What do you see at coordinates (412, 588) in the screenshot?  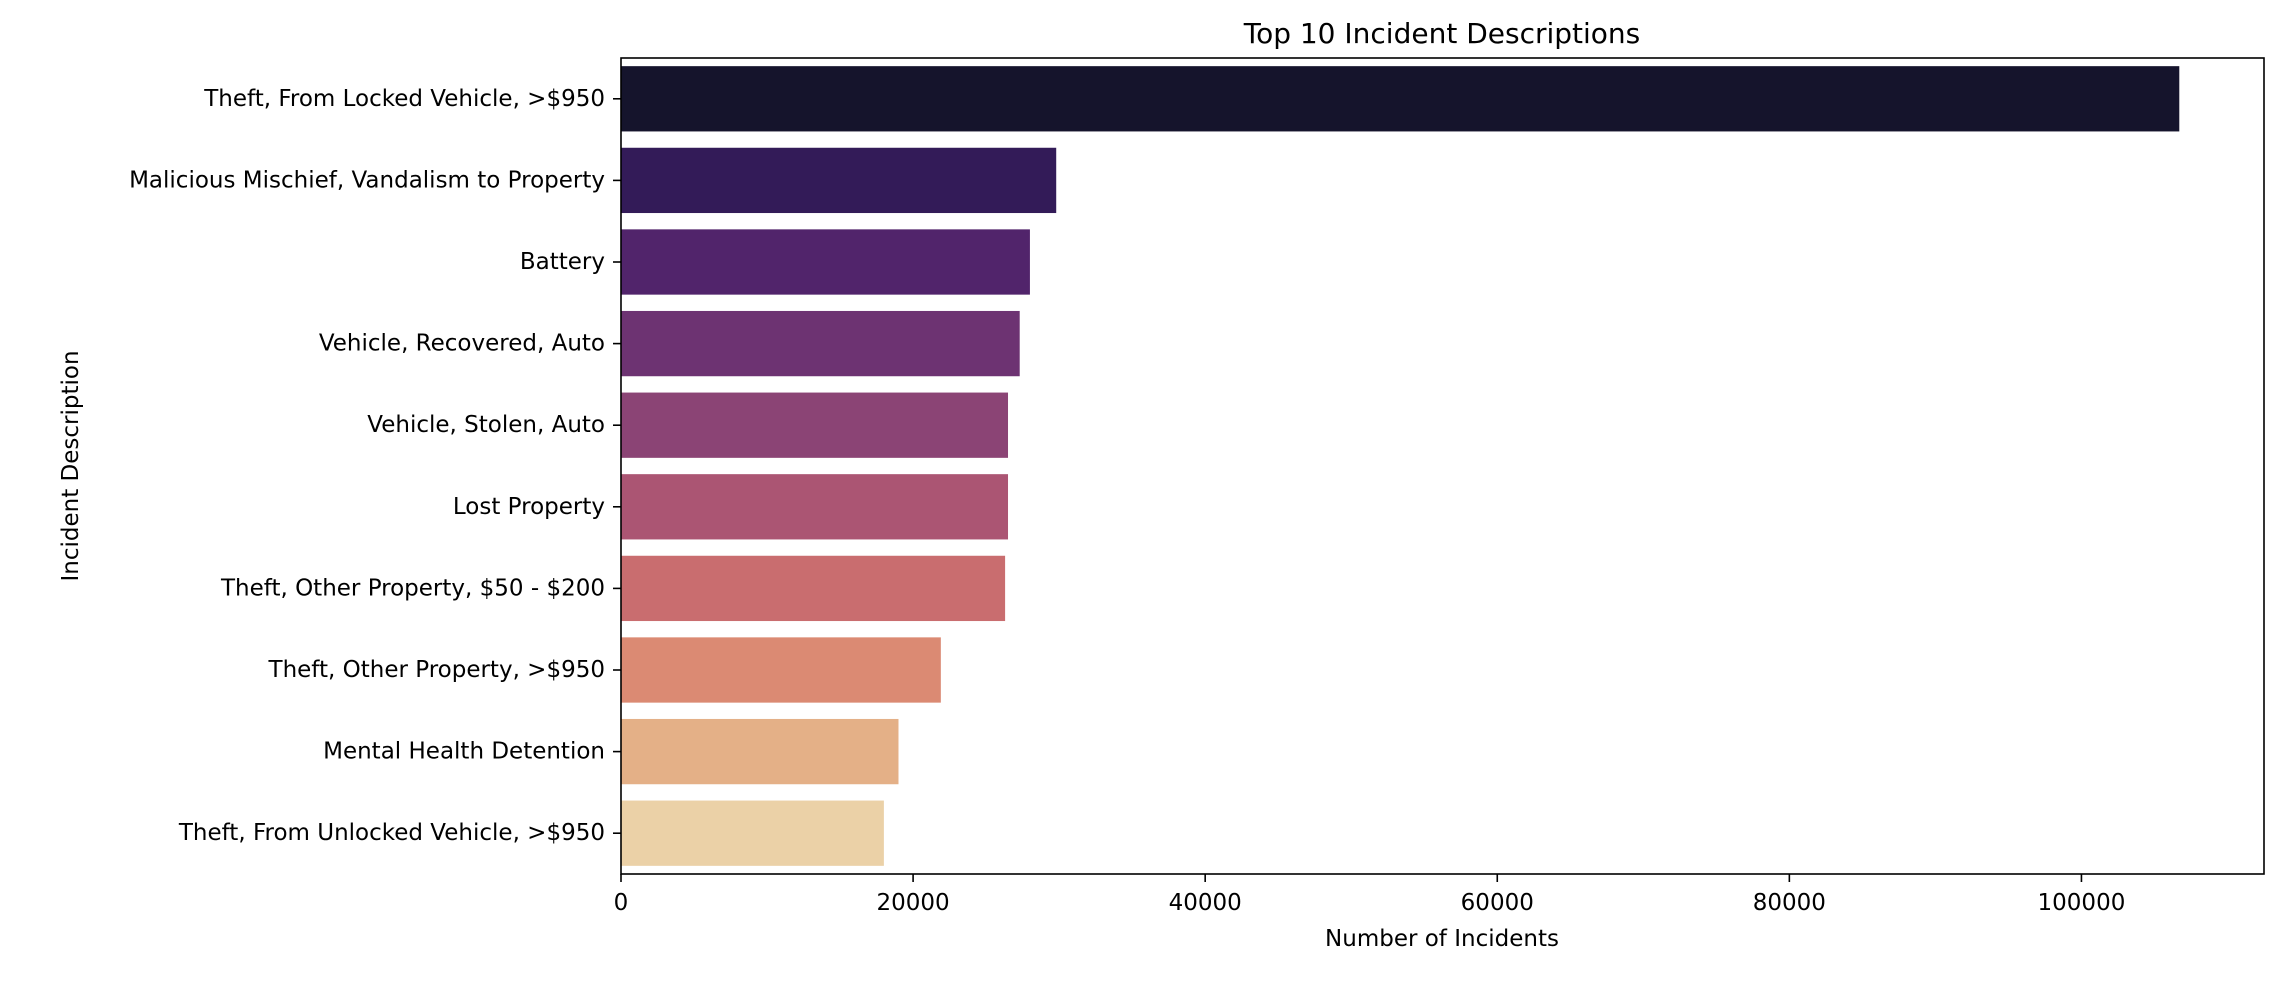 I see `y-tick-label: Theft, Other Property, $50 - $200` at bounding box center [412, 588].